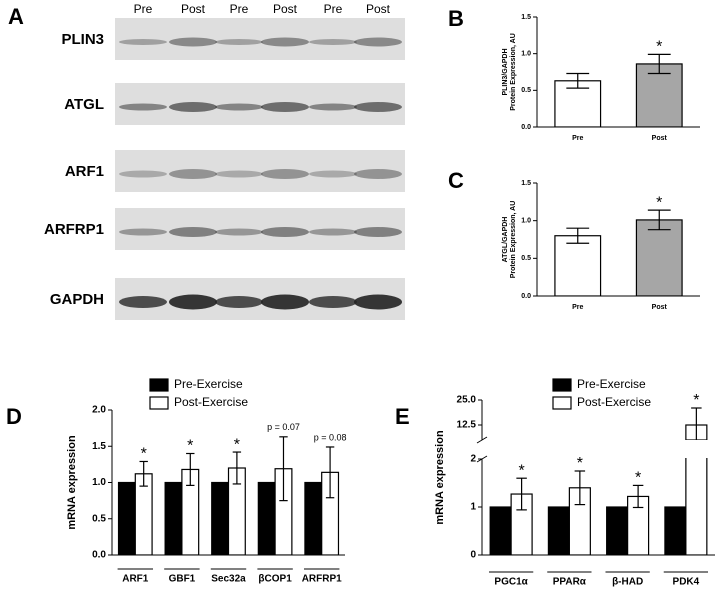  I want to click on x-tick-label: PGC1α, so click(511, 582).